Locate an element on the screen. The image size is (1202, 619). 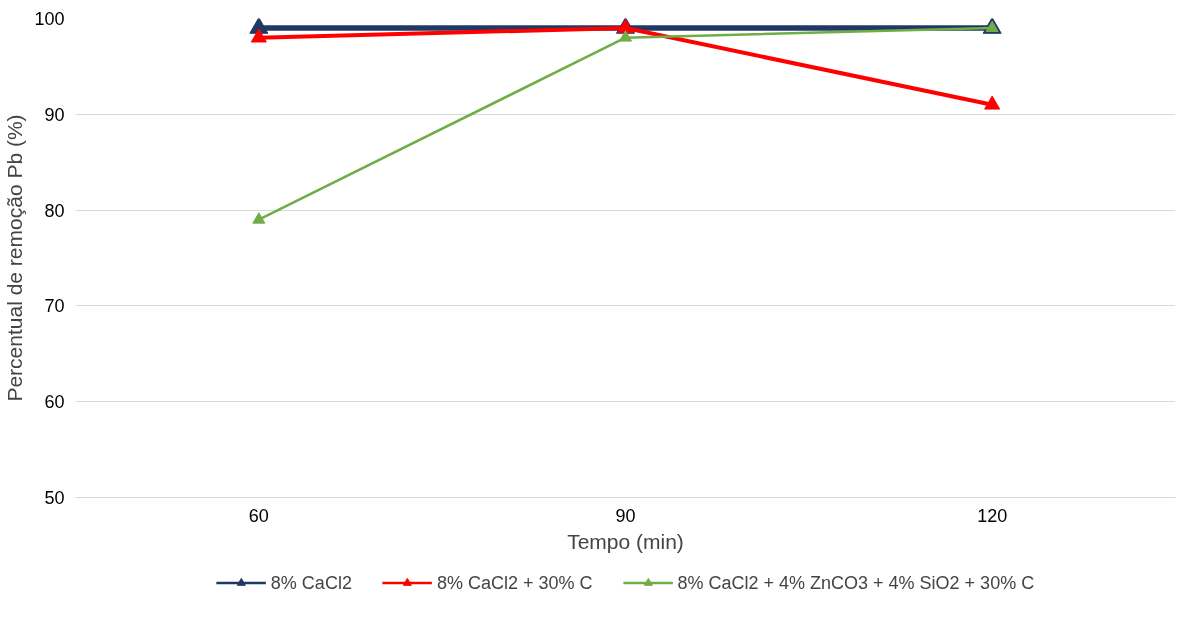
y-tick-label: 90 is located at coordinates (54, 114).